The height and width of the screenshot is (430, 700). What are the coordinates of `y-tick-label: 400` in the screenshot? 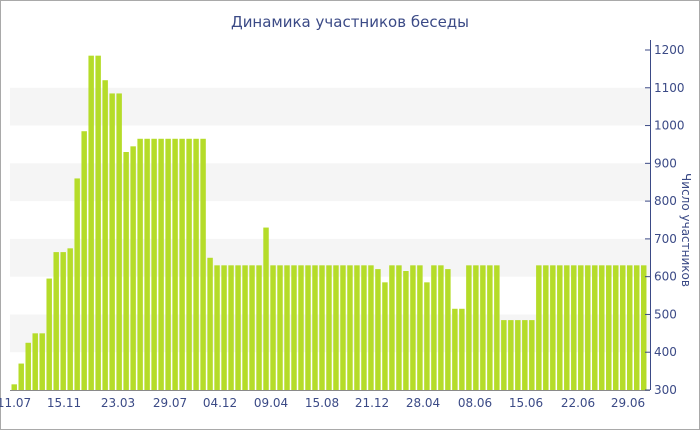 It's located at (665, 352).